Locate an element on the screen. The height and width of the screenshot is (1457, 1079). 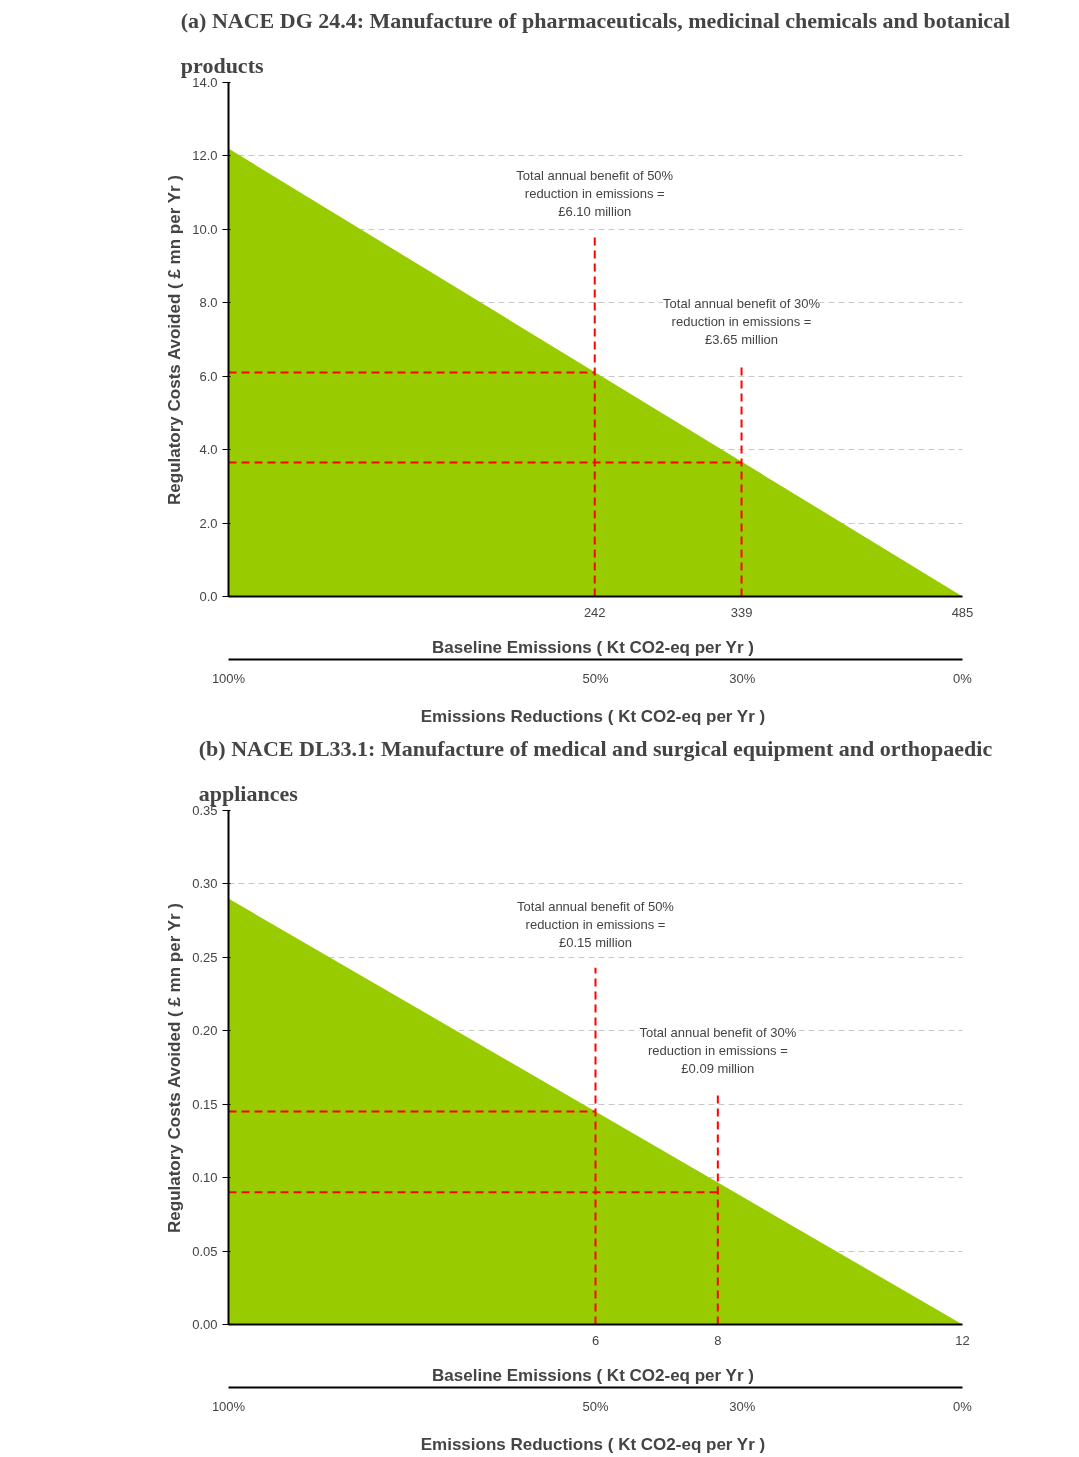
y-tick-label: 12.0 is located at coordinates (205, 156).